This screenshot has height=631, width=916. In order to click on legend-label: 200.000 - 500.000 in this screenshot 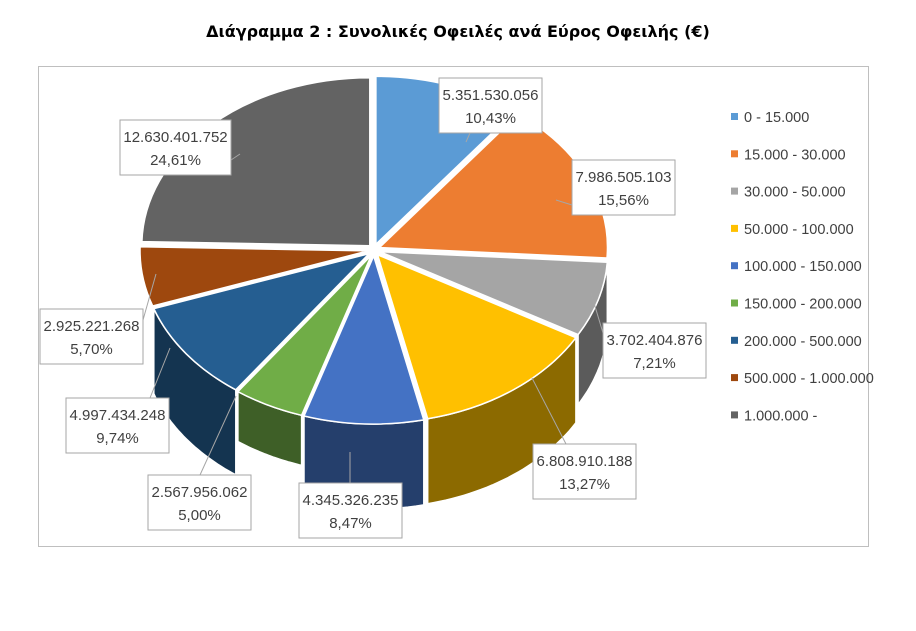, I will do `click(803, 342)`.